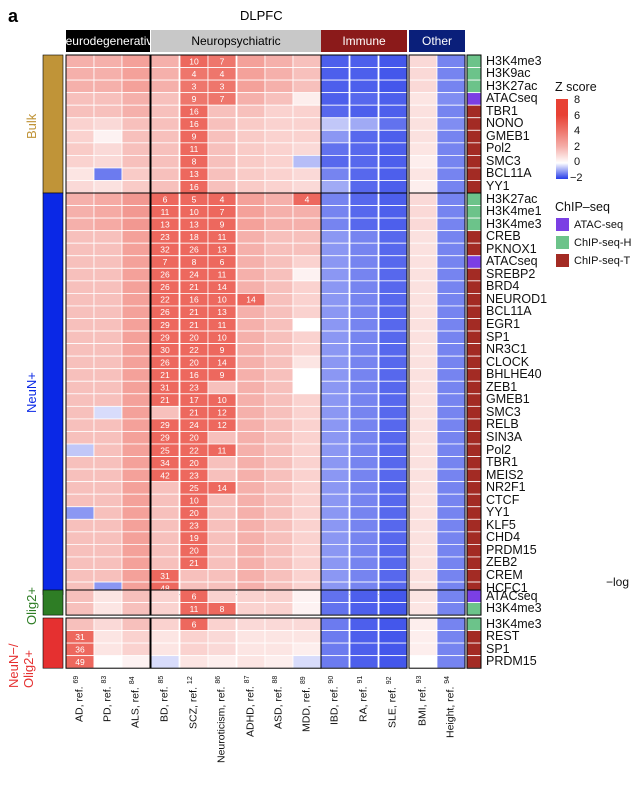  What do you see at coordinates (194, 488) in the screenshot?
I see `cell-label: 25` at bounding box center [194, 488].